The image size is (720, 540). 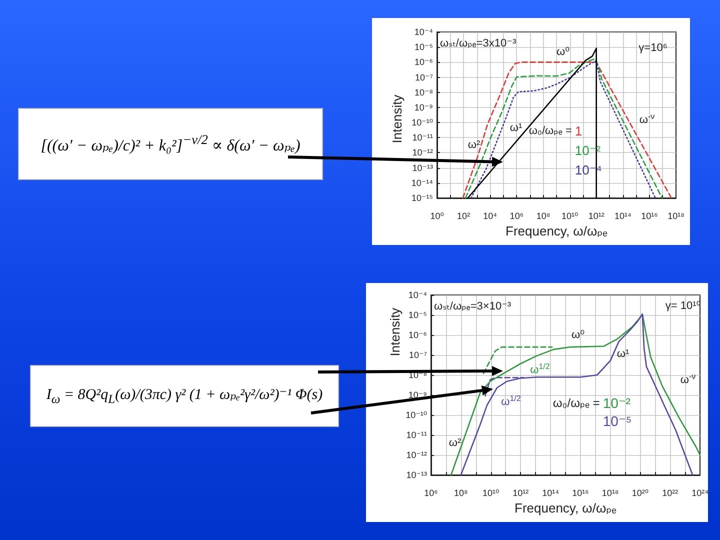 What do you see at coordinates (437, 216) in the screenshot?
I see `x-tick-label: 10⁰` at bounding box center [437, 216].